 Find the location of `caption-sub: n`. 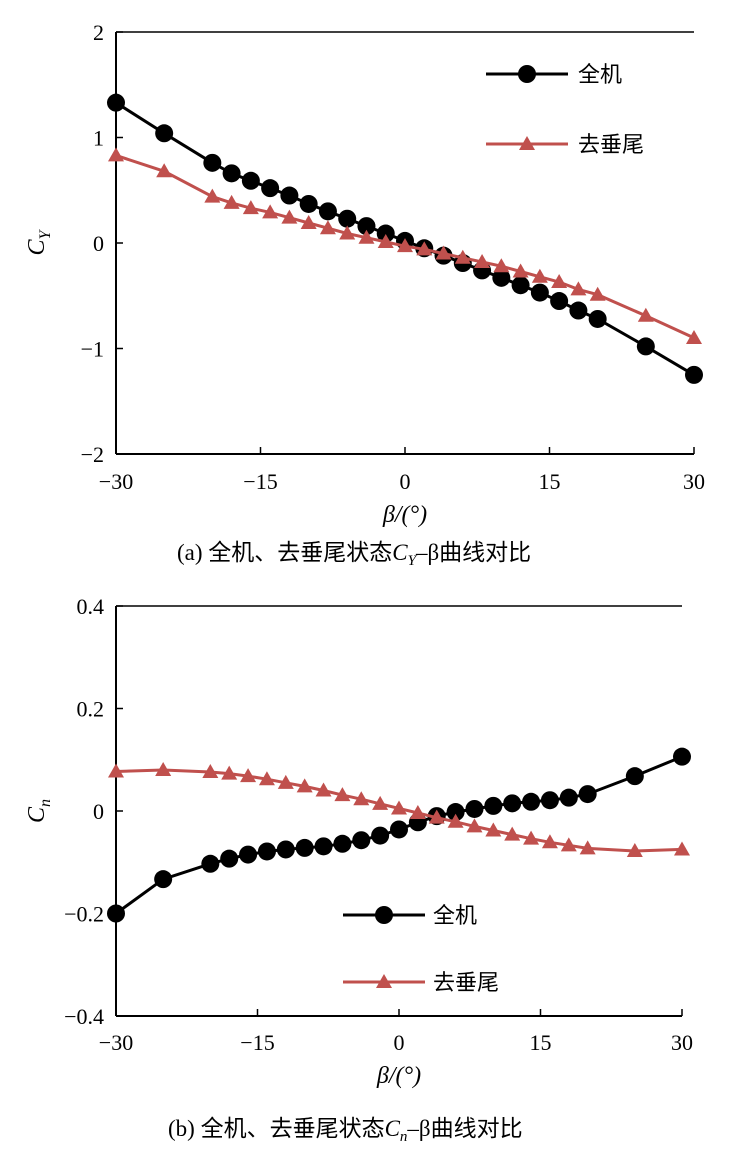

caption-sub: n is located at coordinates (404, 1137).